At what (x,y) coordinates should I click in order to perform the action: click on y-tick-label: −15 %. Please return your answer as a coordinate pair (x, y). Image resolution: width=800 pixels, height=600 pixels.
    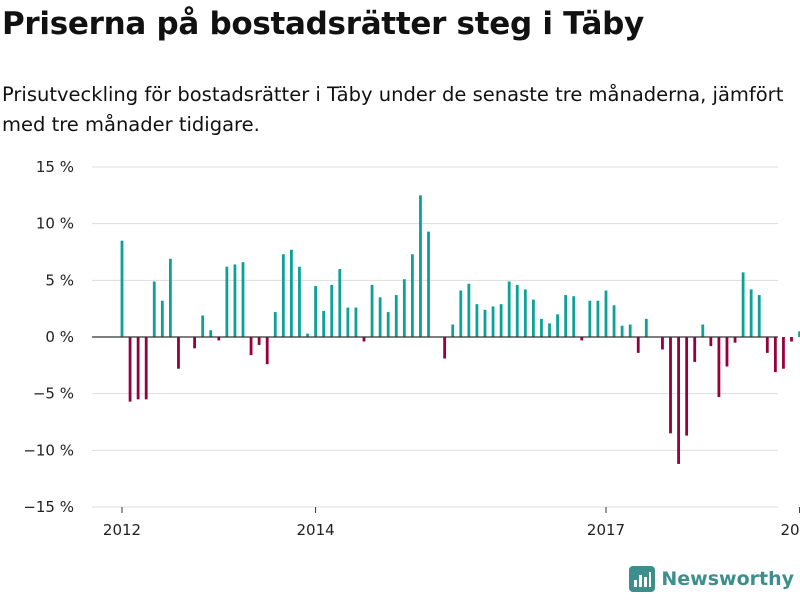
    Looking at the image, I should click on (48, 507).